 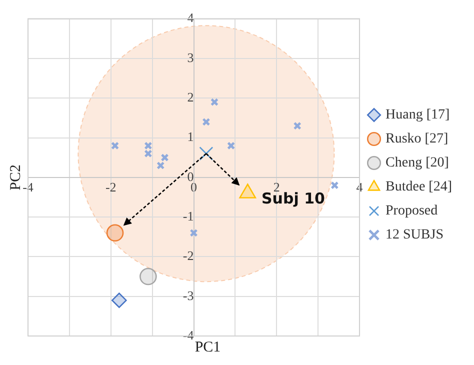 I want to click on legend-label: Cheng [20], so click(x=417, y=163).